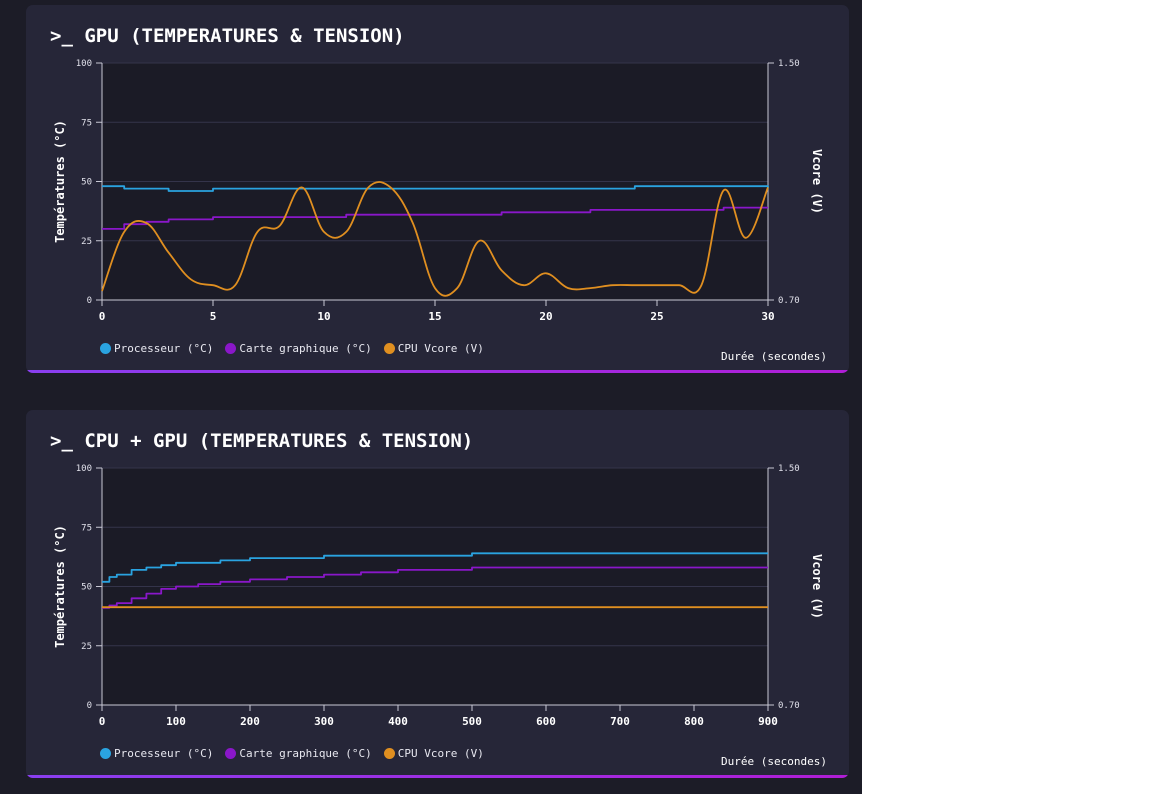  Describe the element at coordinates (768, 721) in the screenshot. I see `x-tick-label: 900` at that location.